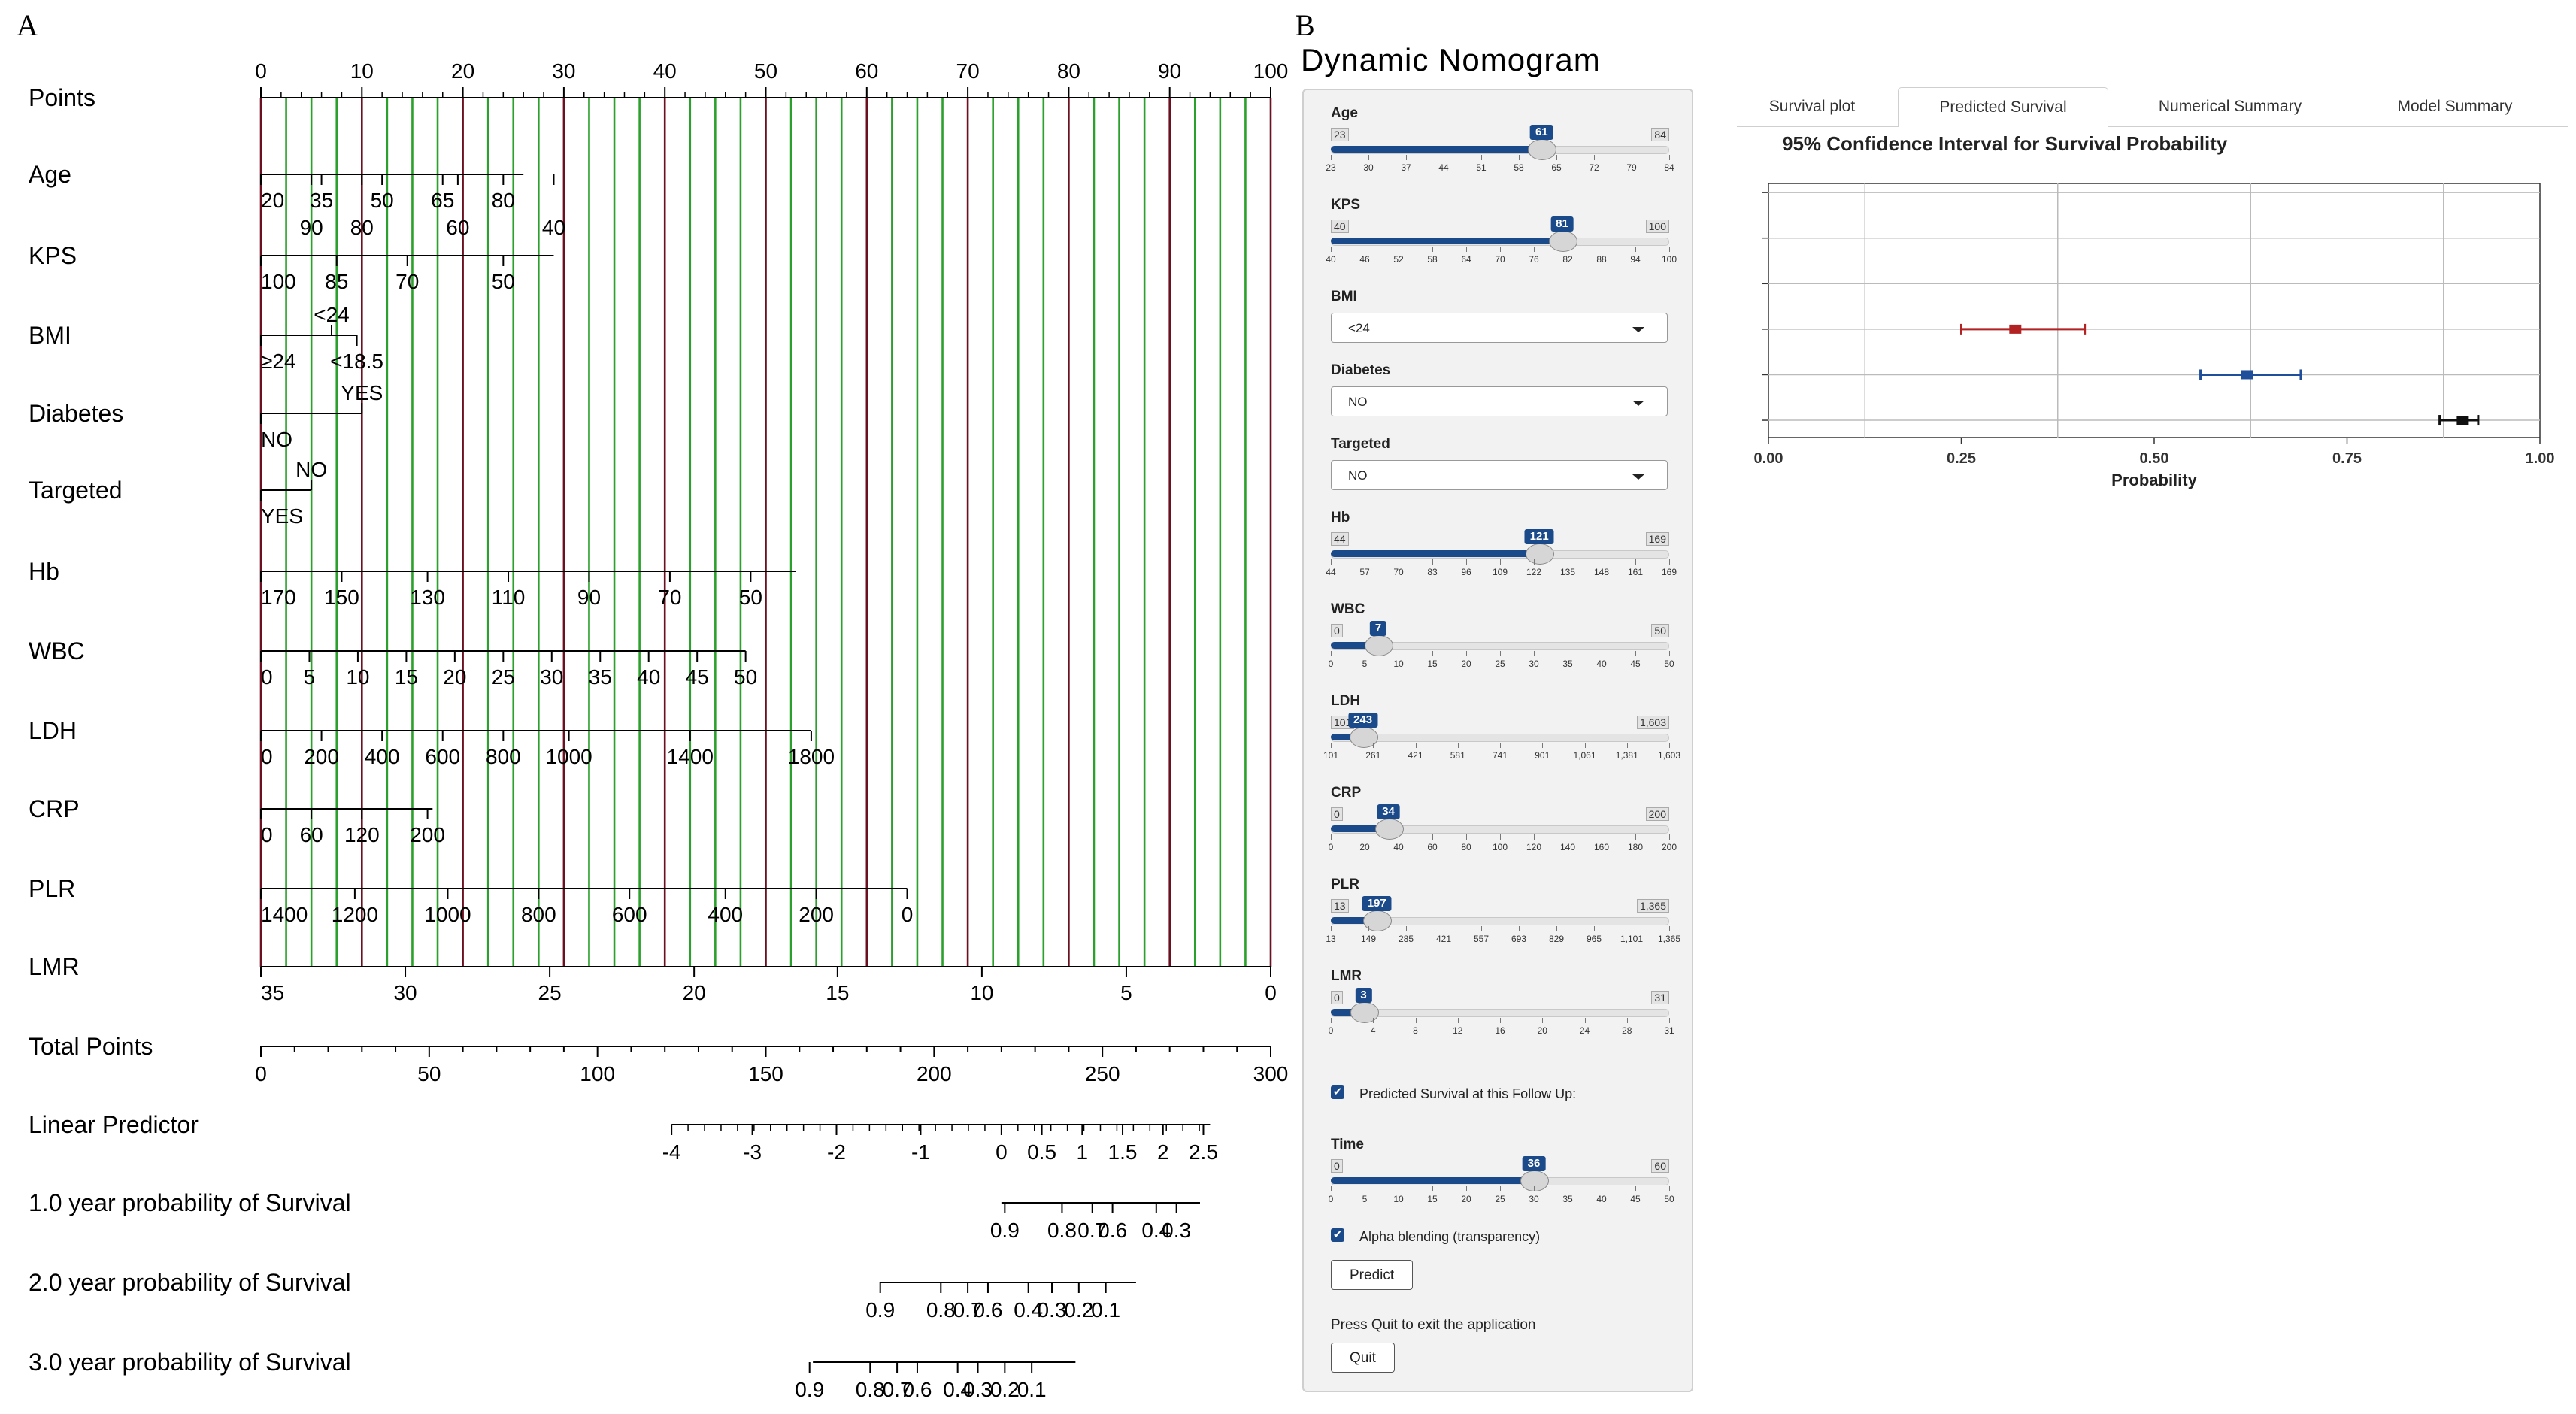  Describe the element at coordinates (1466, 259) in the screenshot. I see `slider-tick-label: 64` at that location.